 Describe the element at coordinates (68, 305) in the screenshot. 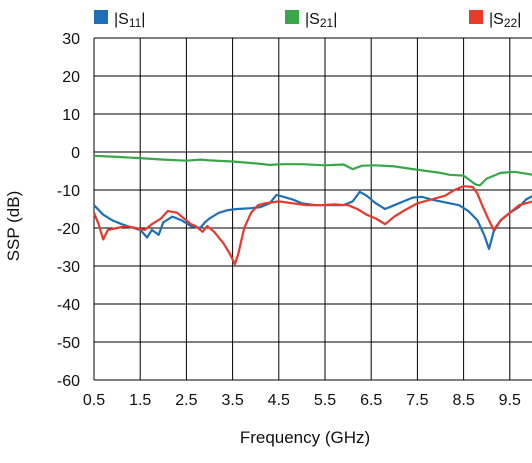

I see `y-tick-label: -40` at that location.